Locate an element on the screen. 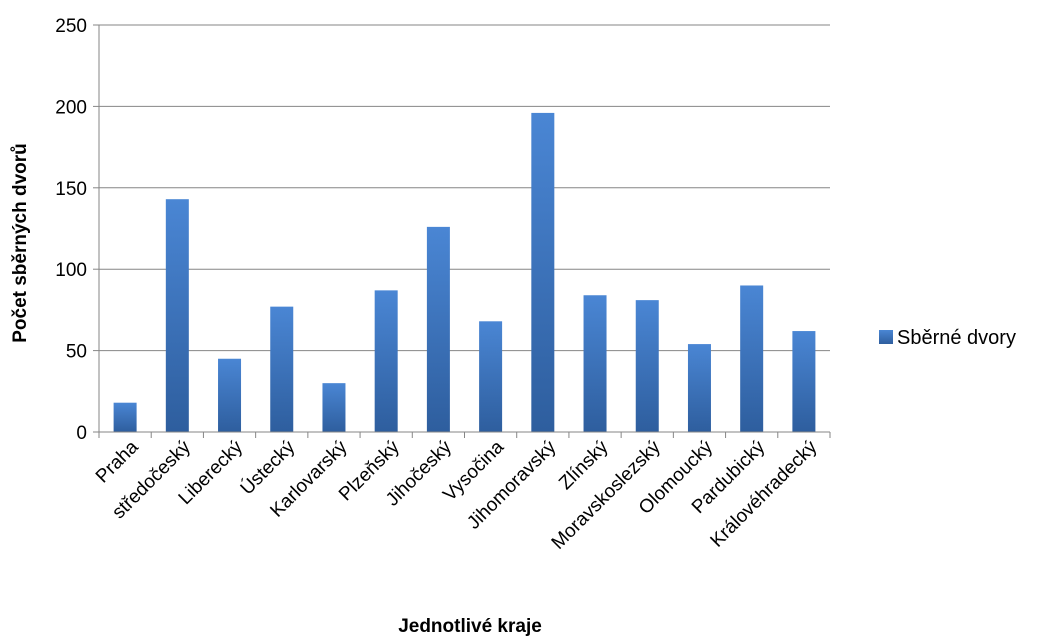 The width and height of the screenshot is (1041, 639). bar-vysočina is located at coordinates (491, 376).